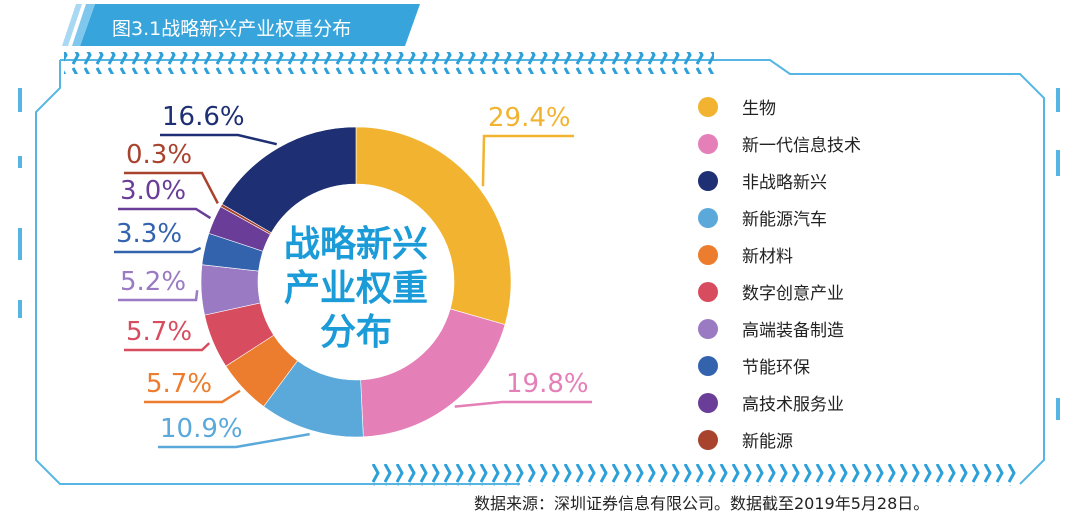 This screenshot has height=523, width=1080. I want to click on center-label-line-1: 战略新兴, so click(356, 244).